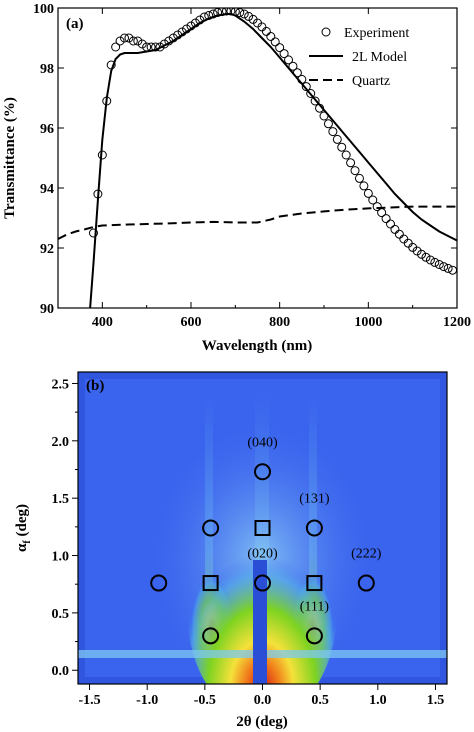 Image resolution: width=474 pixels, height=732 pixels. What do you see at coordinates (47, 249) in the screenshot?
I see `y-tick-label-a: 92` at bounding box center [47, 249].